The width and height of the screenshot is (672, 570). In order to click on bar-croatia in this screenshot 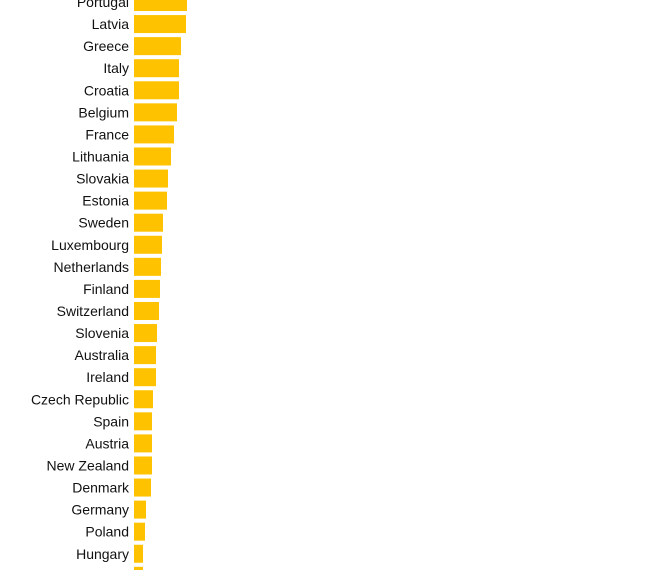, I will do `click(156, 90)`.